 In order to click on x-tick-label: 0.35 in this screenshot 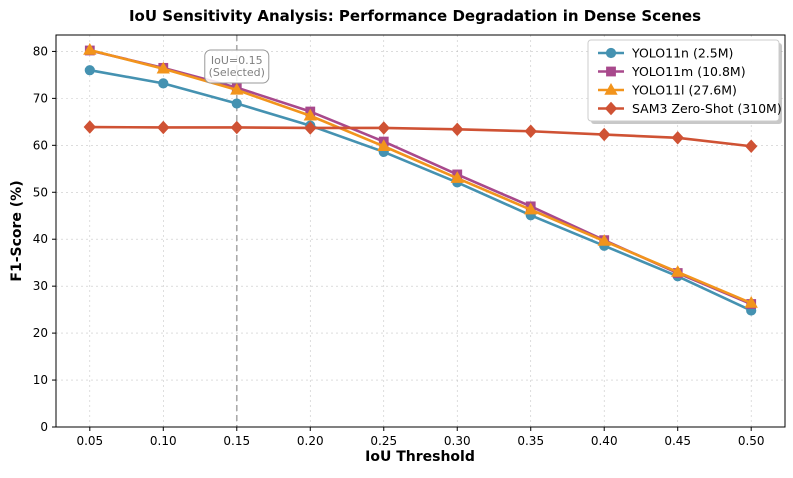, I will do `click(530, 441)`.